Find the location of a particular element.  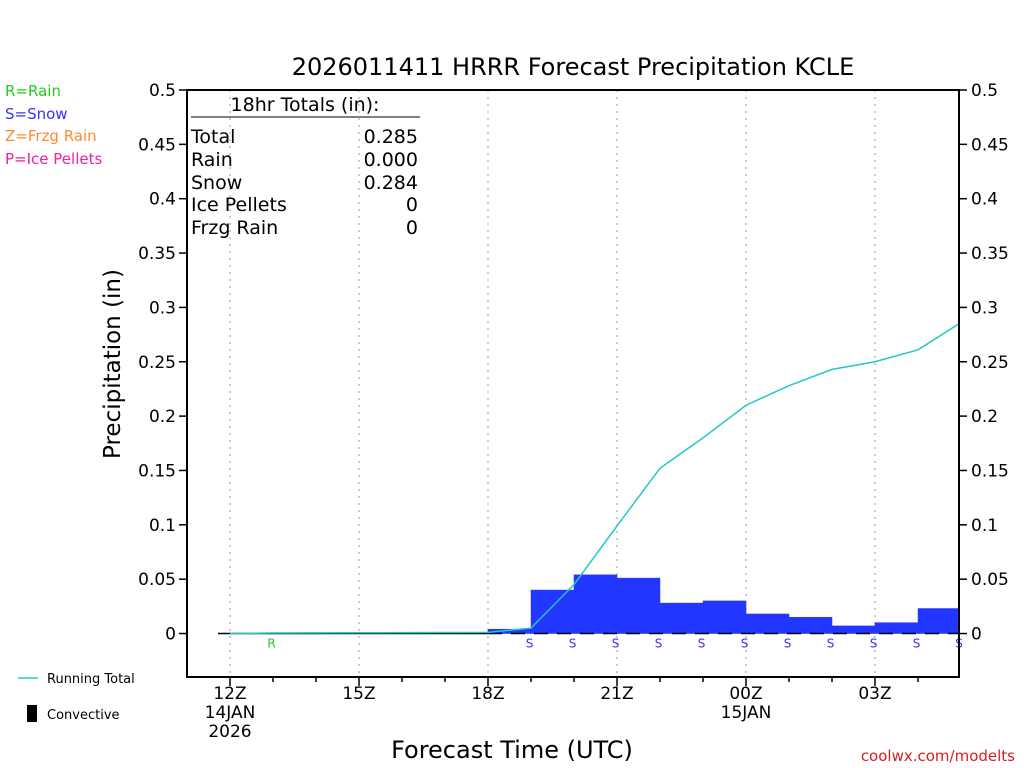

x-tick-label: 12Z is located at coordinates (229, 694).